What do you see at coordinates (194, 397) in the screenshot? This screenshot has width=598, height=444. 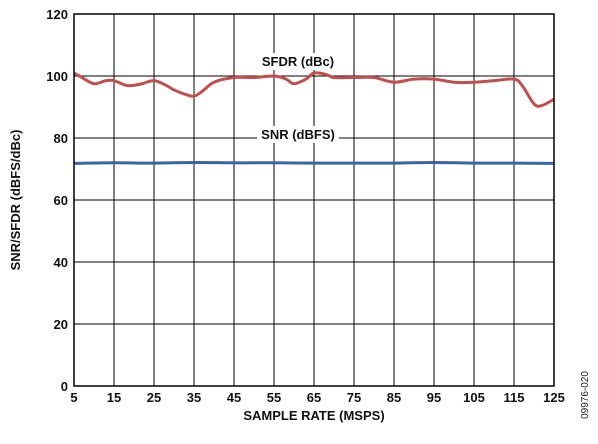 I see `x-tick-label-3: 35` at bounding box center [194, 397].